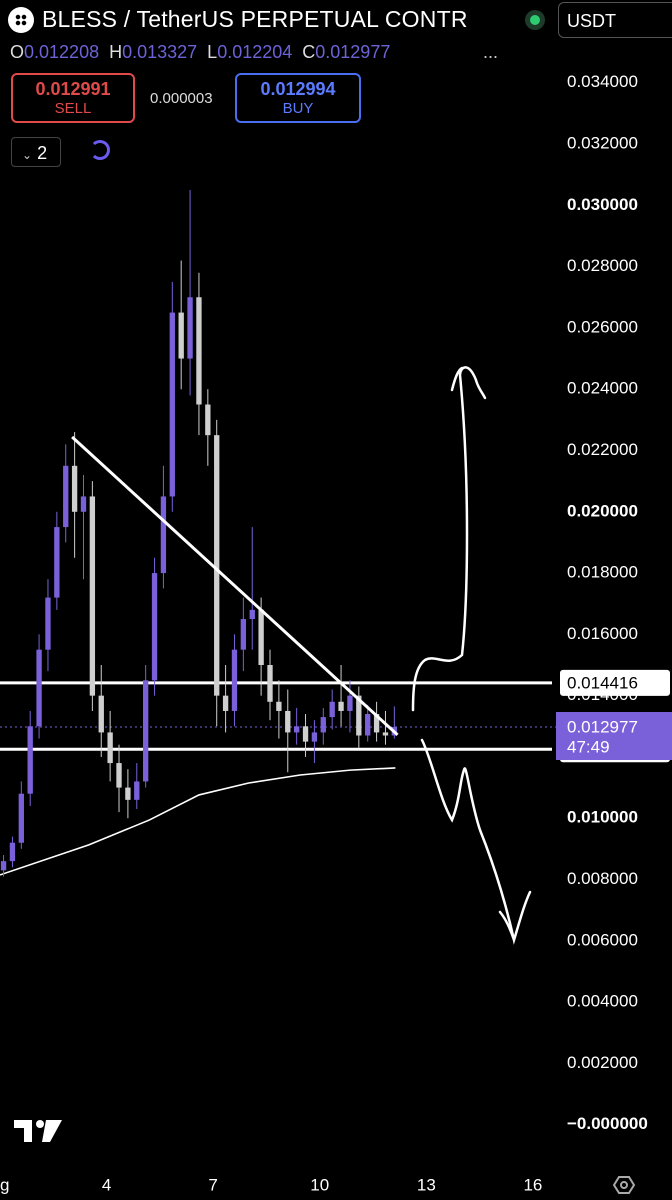 Image resolution: width=672 pixels, height=1200 pixels. What do you see at coordinates (535, 19) in the screenshot?
I see `status-dot` at bounding box center [535, 19].